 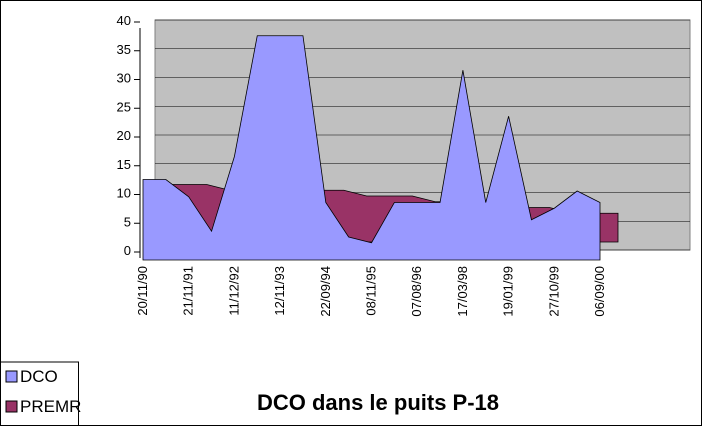 I want to click on y-tick-label: 20, so click(x=124, y=135).